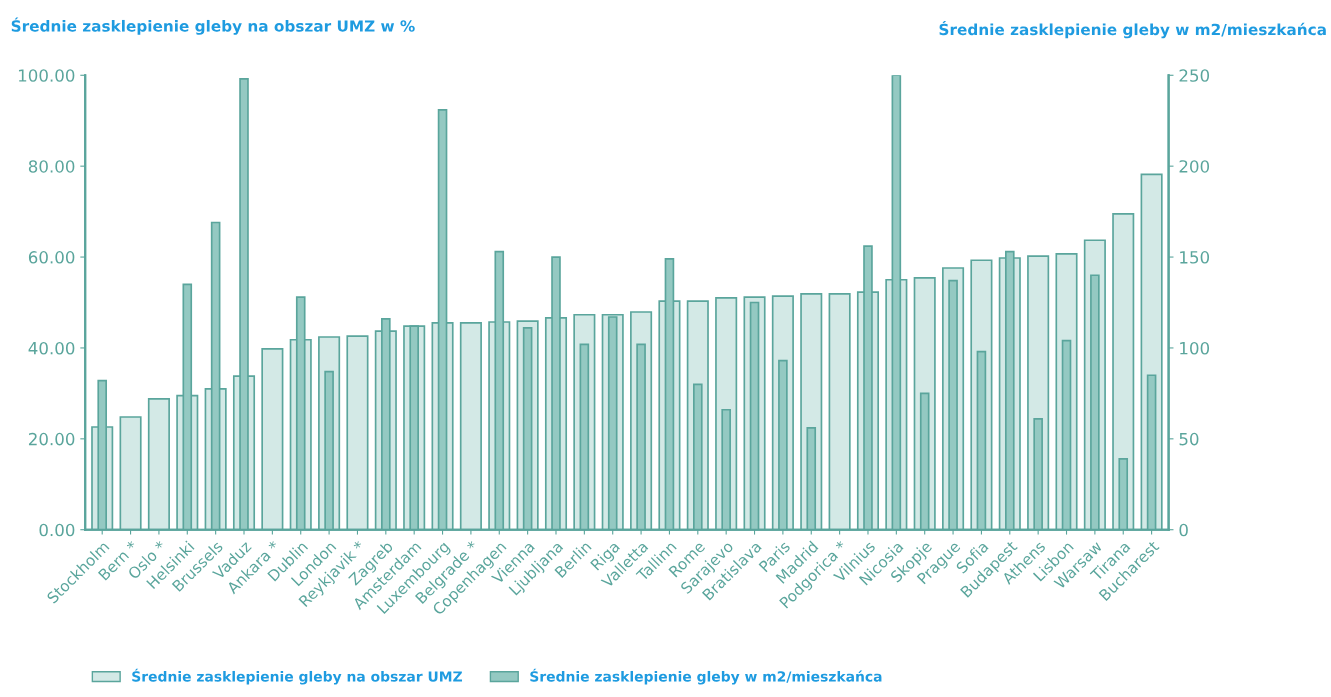 Image resolution: width=1331 pixels, height=697 pixels. What do you see at coordinates (51, 166) in the screenshot?
I see `y-tick-label: 80.00` at bounding box center [51, 166].